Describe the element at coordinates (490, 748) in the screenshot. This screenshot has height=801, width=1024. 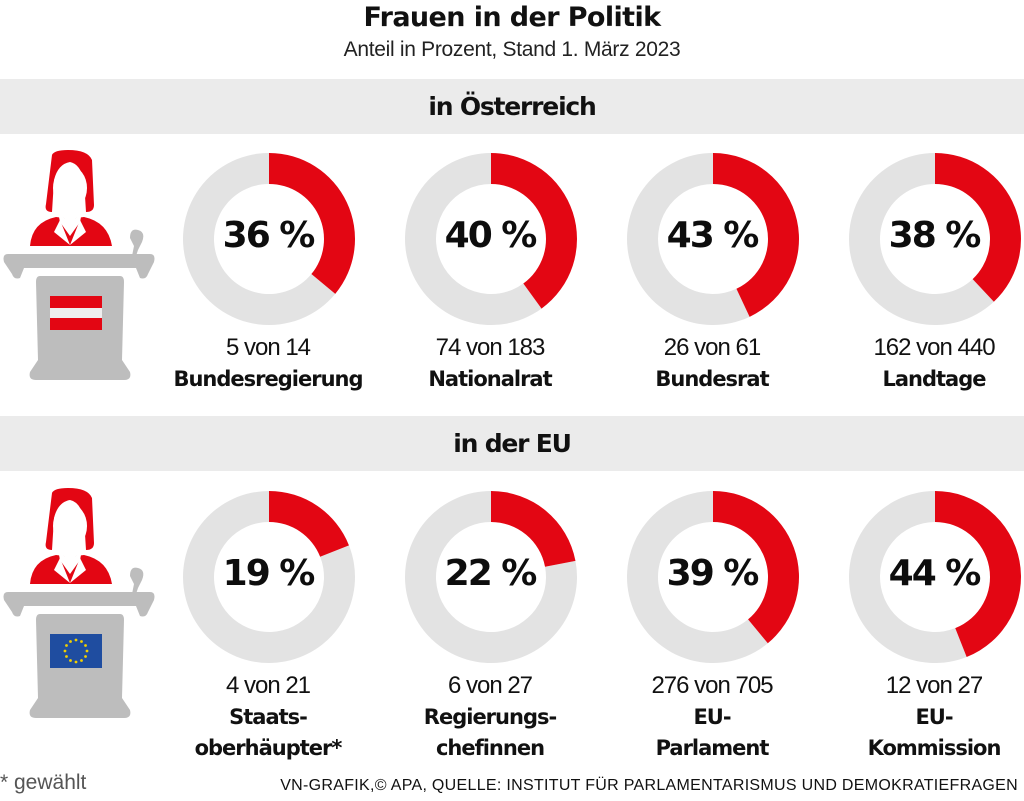
I see `category-label-line: chefinnen` at that location.